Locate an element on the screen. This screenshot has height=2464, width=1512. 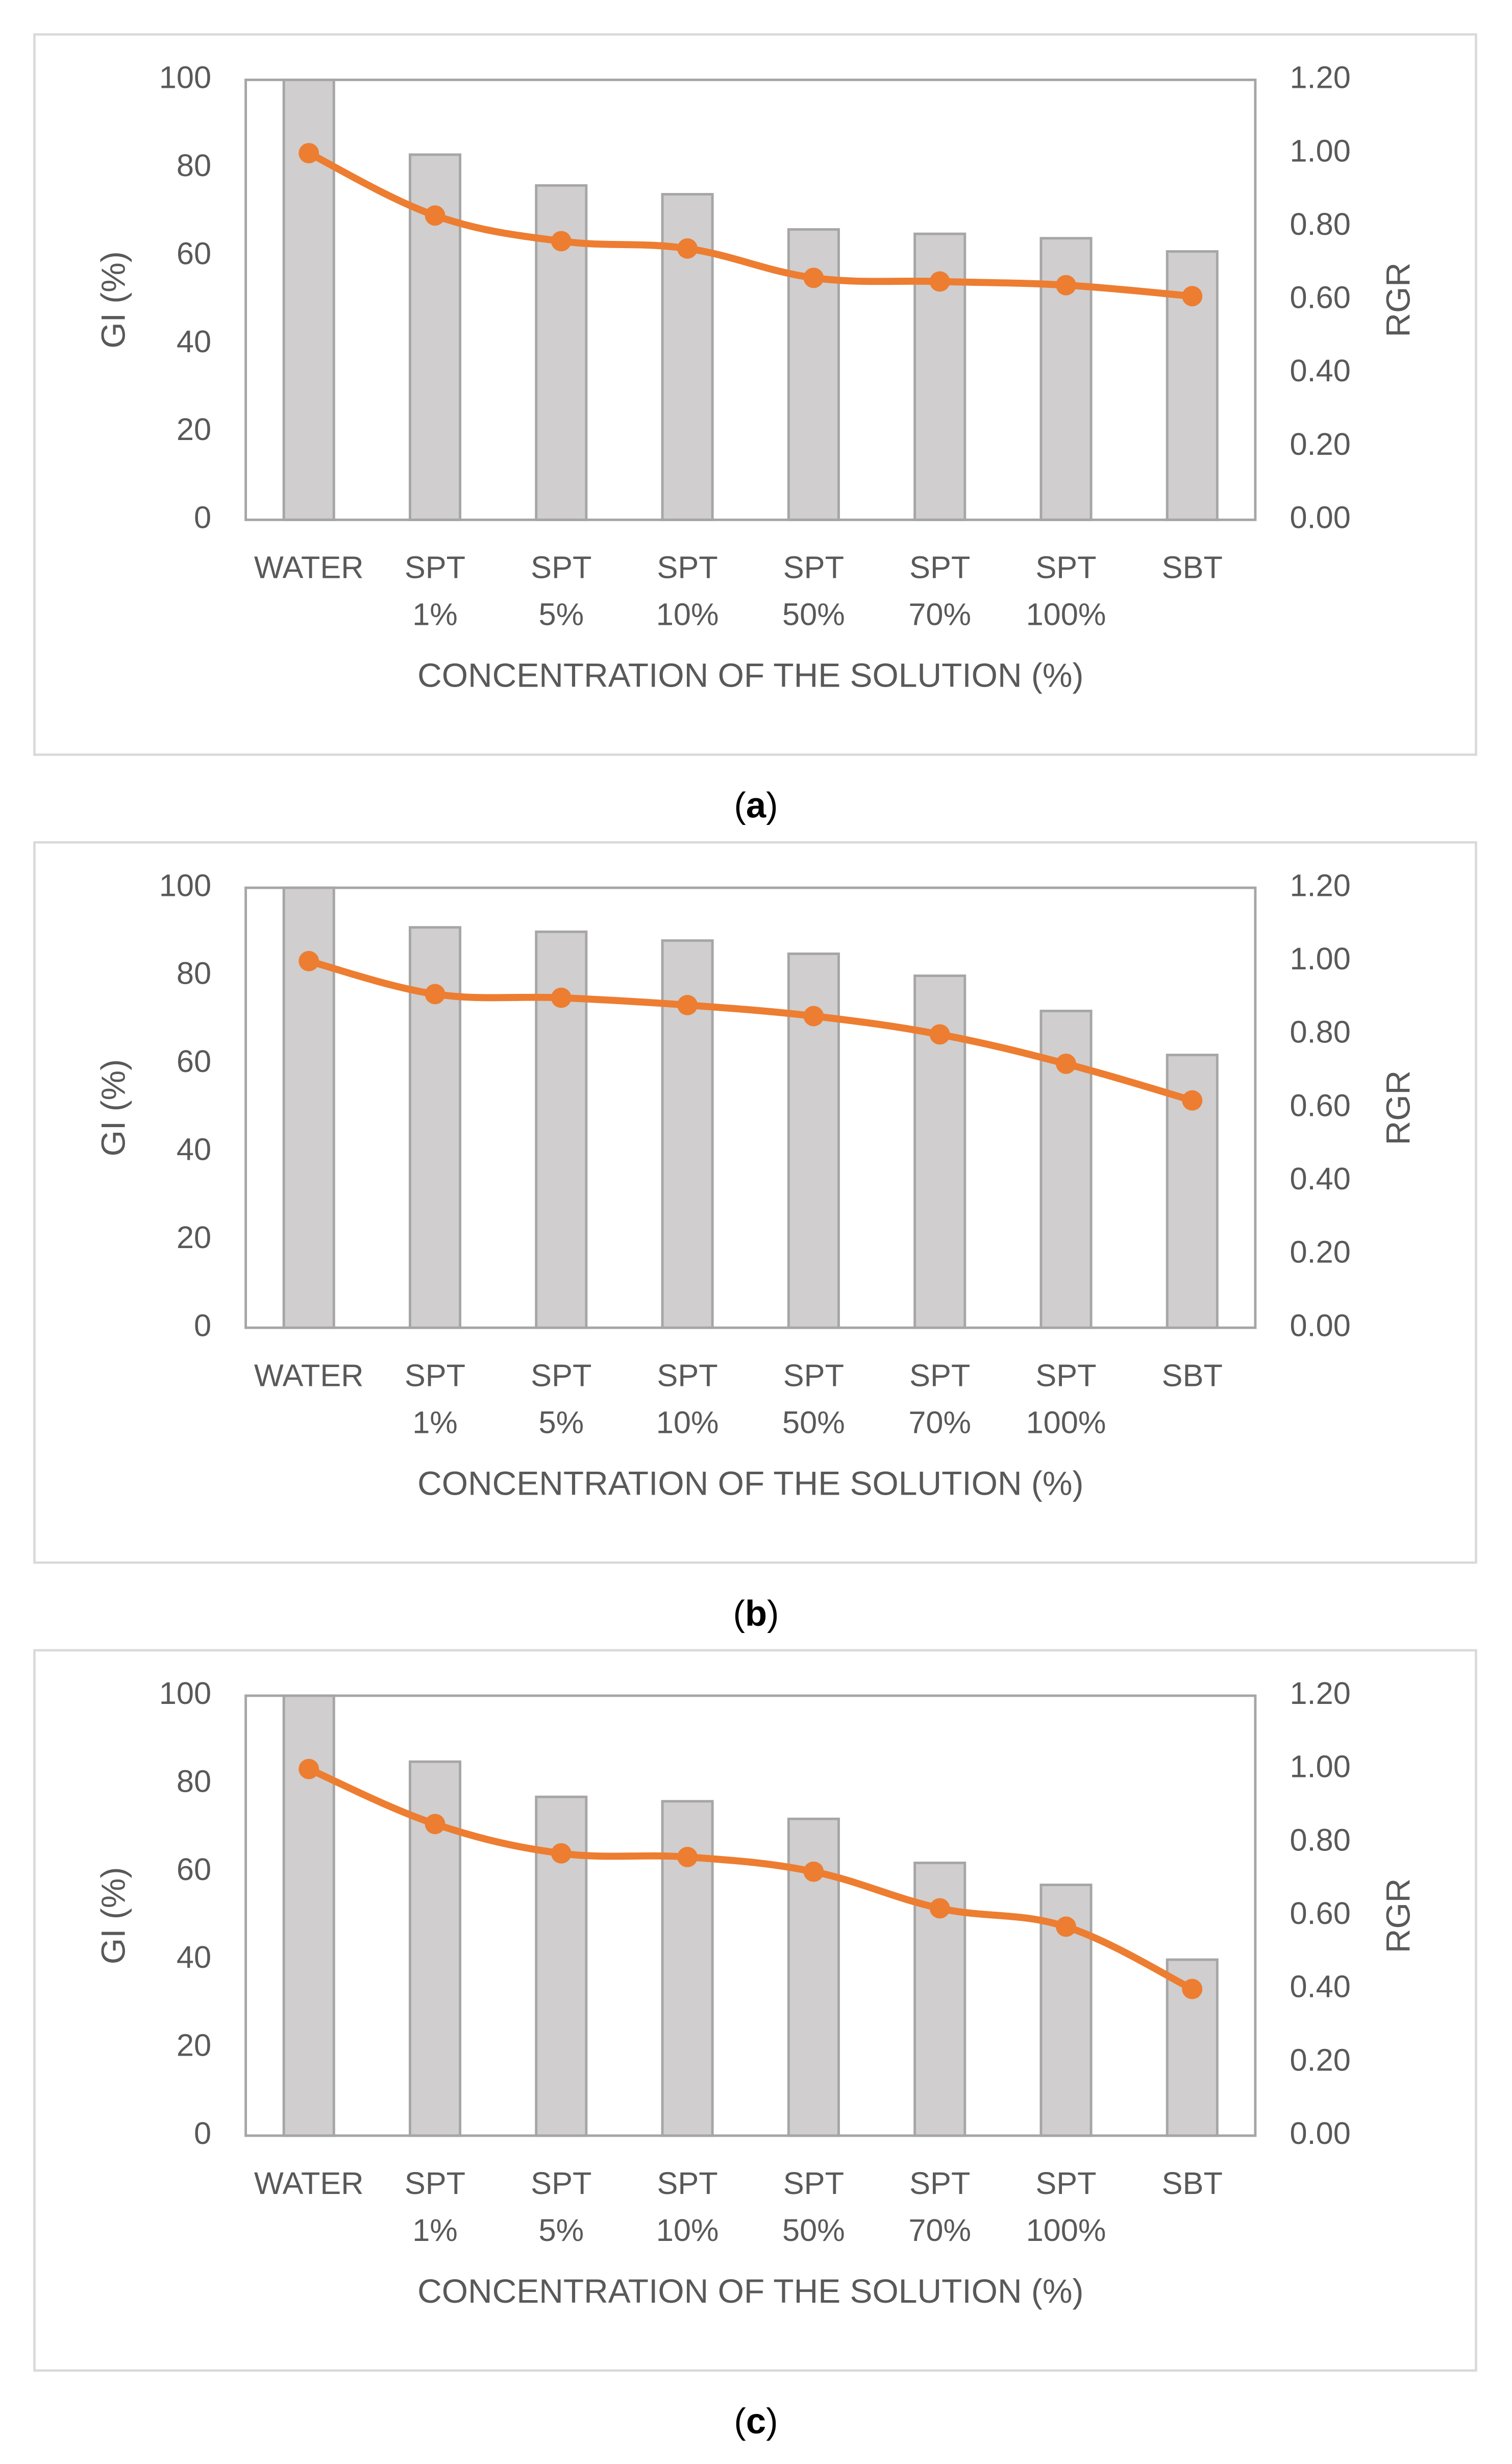
y-tick-label: 20 is located at coordinates (194, 2045).